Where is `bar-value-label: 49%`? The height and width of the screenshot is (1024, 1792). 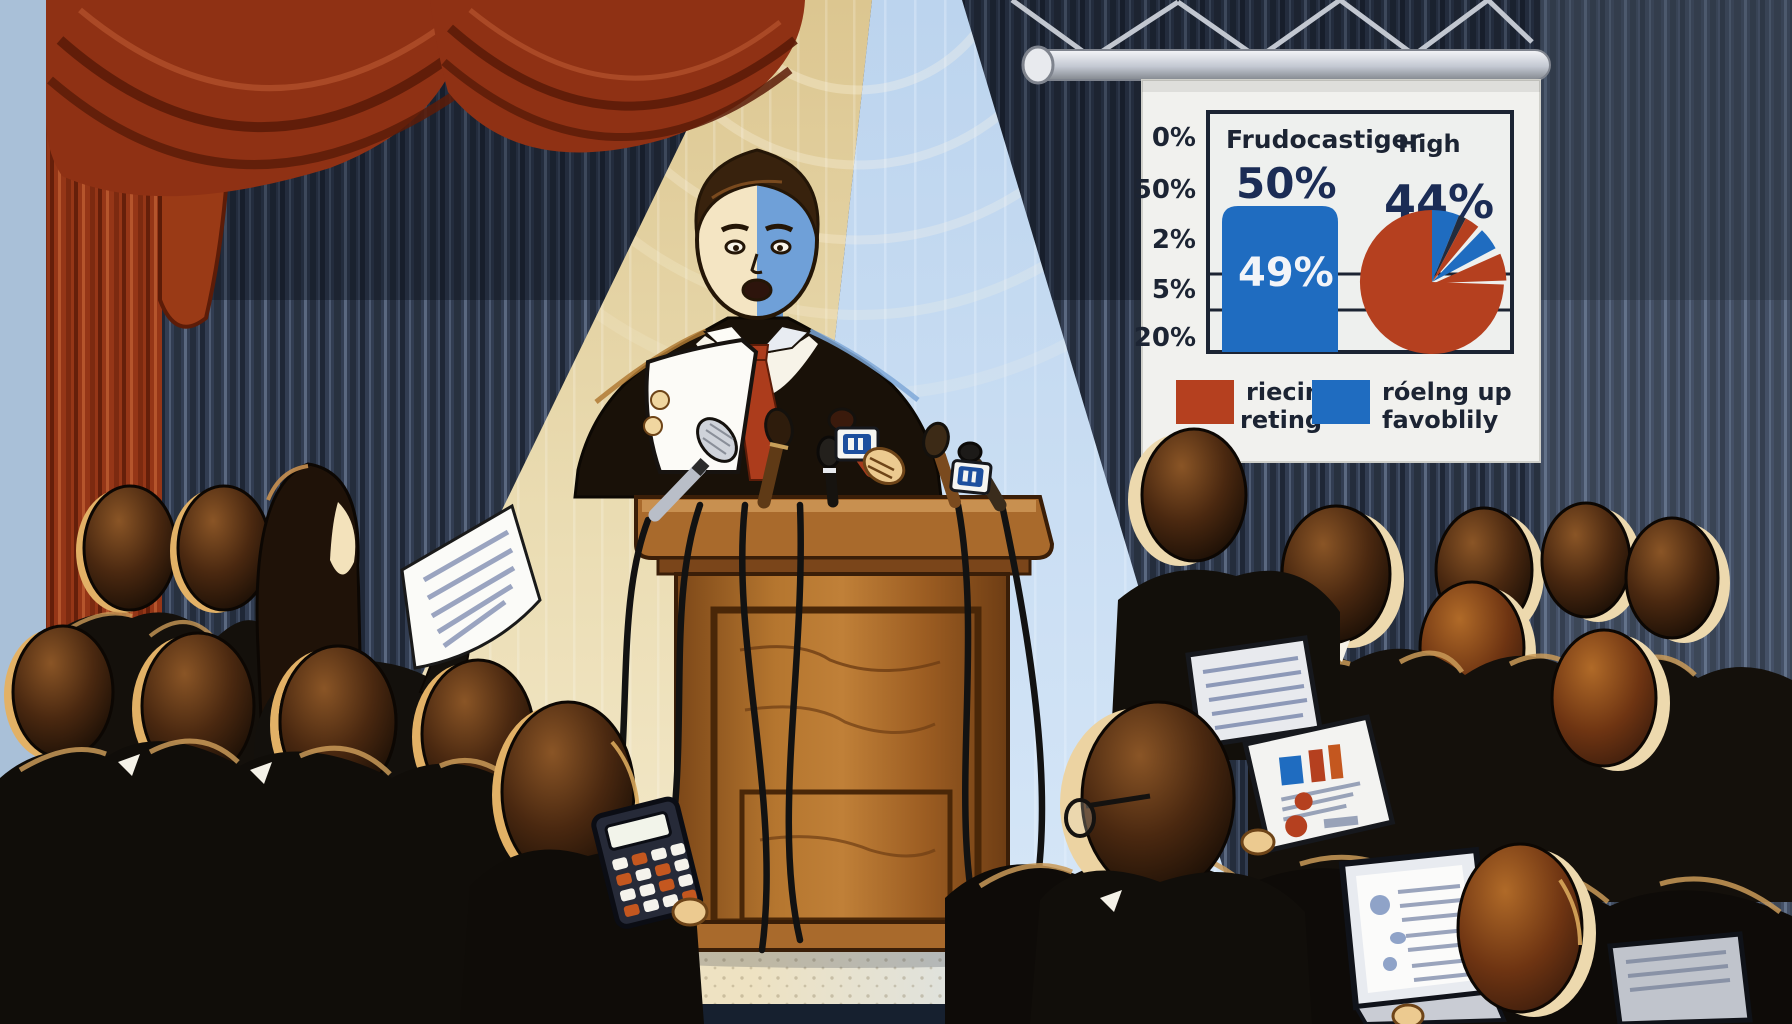
bar-value-label: 49% is located at coordinates (1286, 273).